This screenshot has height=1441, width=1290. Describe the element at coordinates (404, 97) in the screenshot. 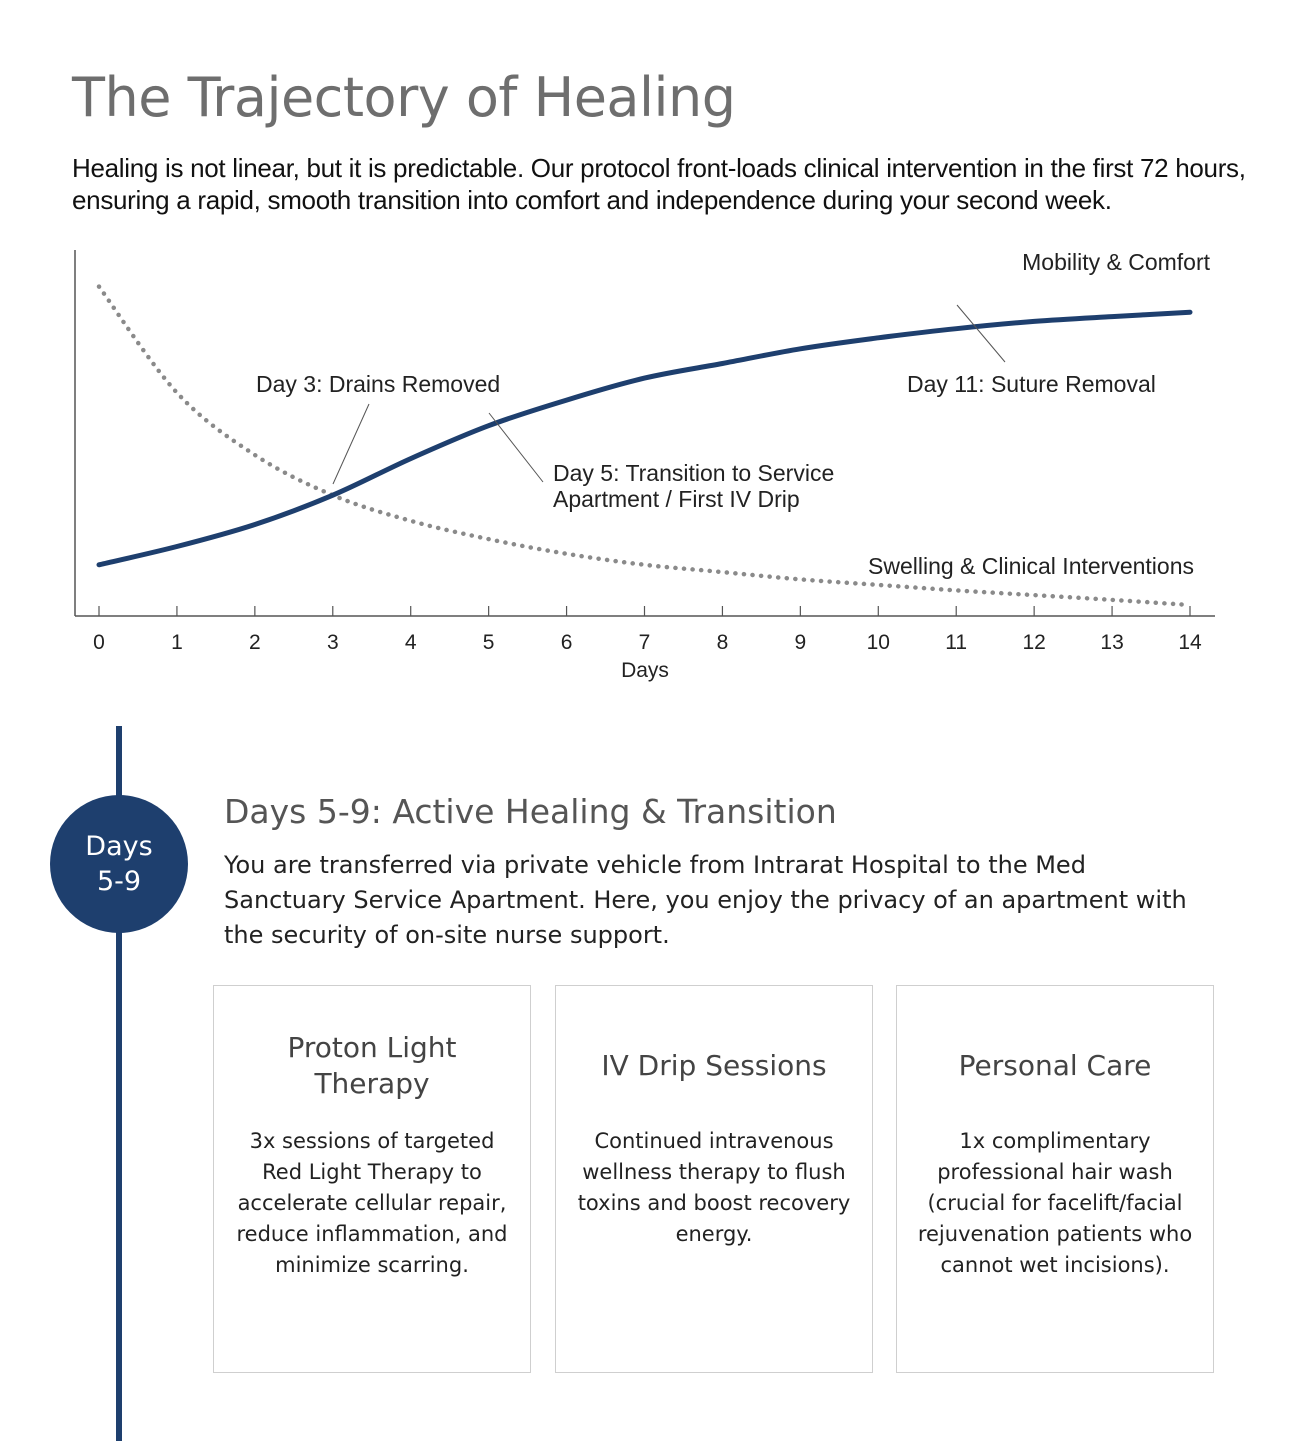

I see `page-title: The Trajectory of Healing` at that location.